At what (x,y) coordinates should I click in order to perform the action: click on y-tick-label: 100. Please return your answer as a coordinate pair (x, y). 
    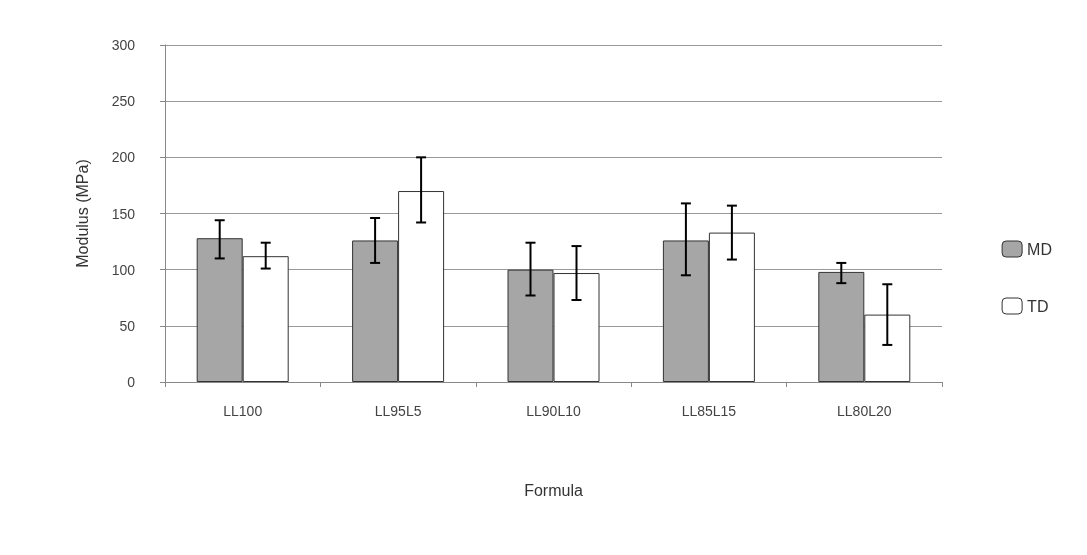
    Looking at the image, I should click on (123, 269).